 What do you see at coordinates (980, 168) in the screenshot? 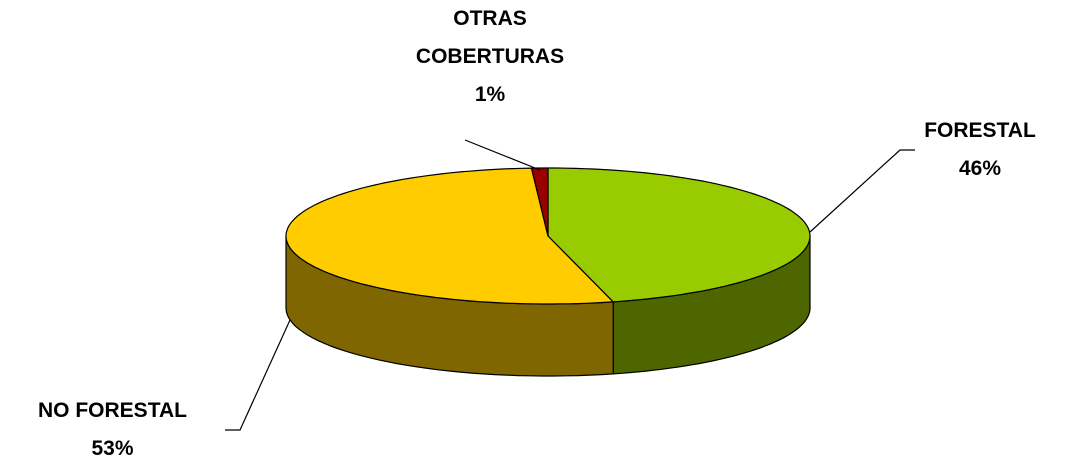
I see `value-label: 46%` at bounding box center [980, 168].